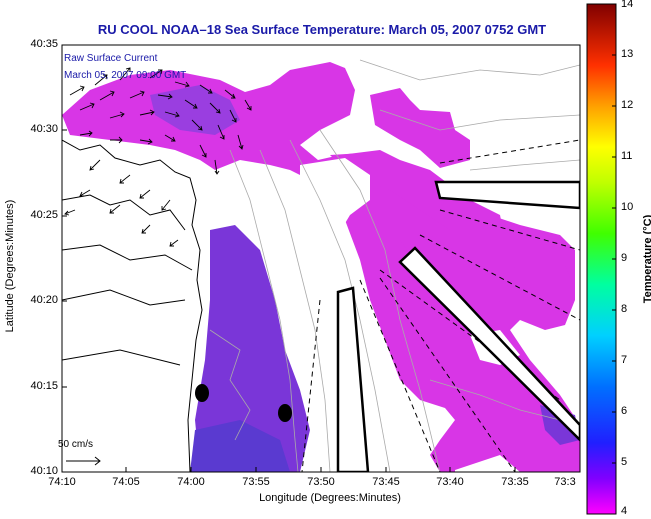 The height and width of the screenshot is (519, 651). I want to click on colorbar-tick-label: 6, so click(624, 411).